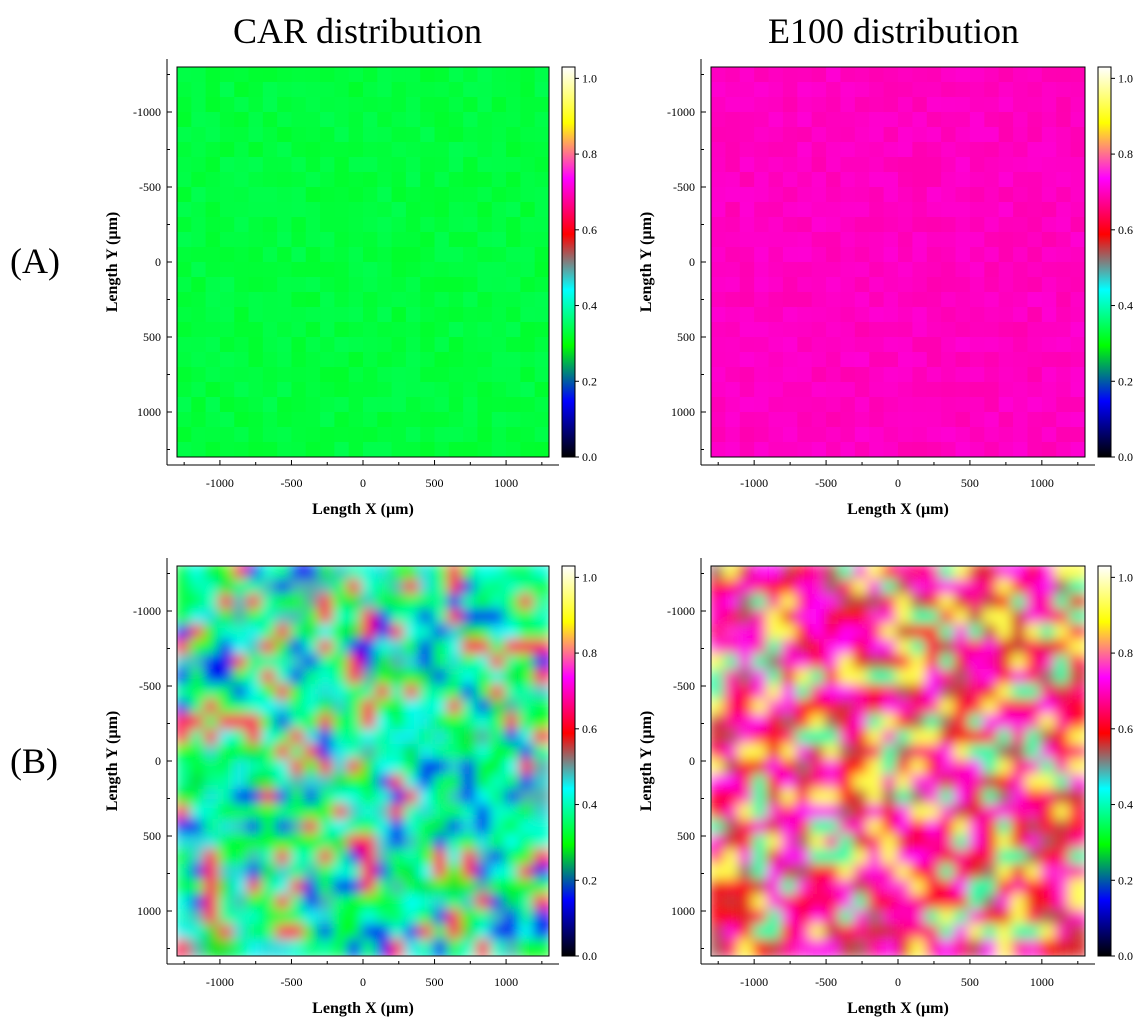 The image size is (1141, 1019). I want to click on x-tick-label: 500, so click(435, 483).